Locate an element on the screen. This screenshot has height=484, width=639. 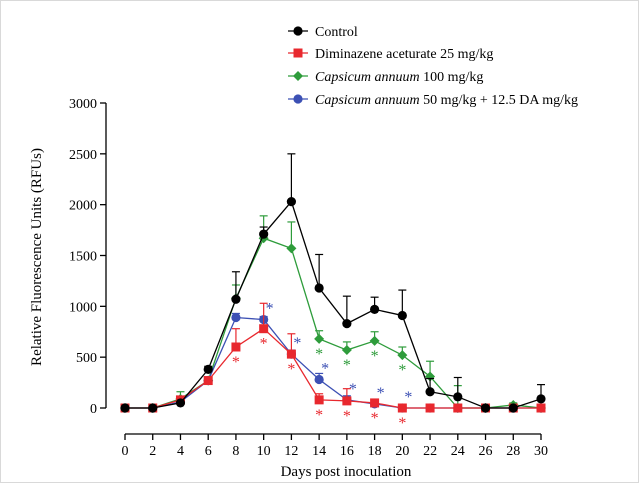
legend-label: Control is located at coordinates (336, 32).